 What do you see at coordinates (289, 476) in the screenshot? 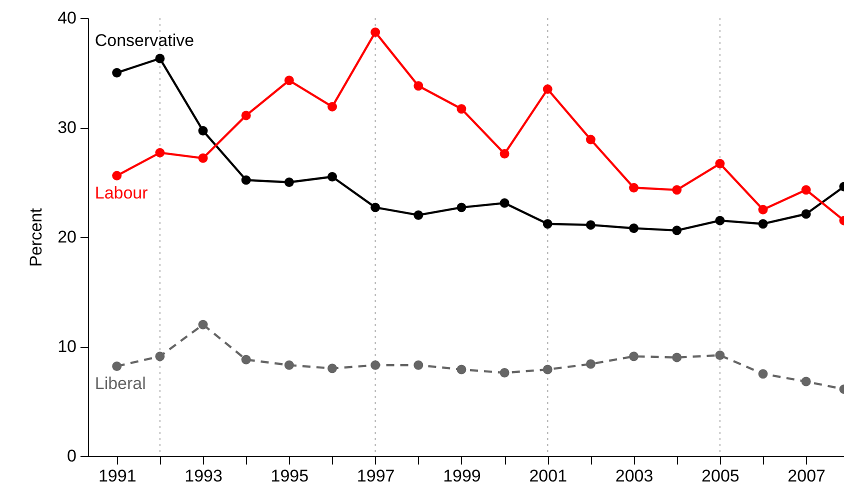
I see `x-tick-label: 1995` at bounding box center [289, 476].